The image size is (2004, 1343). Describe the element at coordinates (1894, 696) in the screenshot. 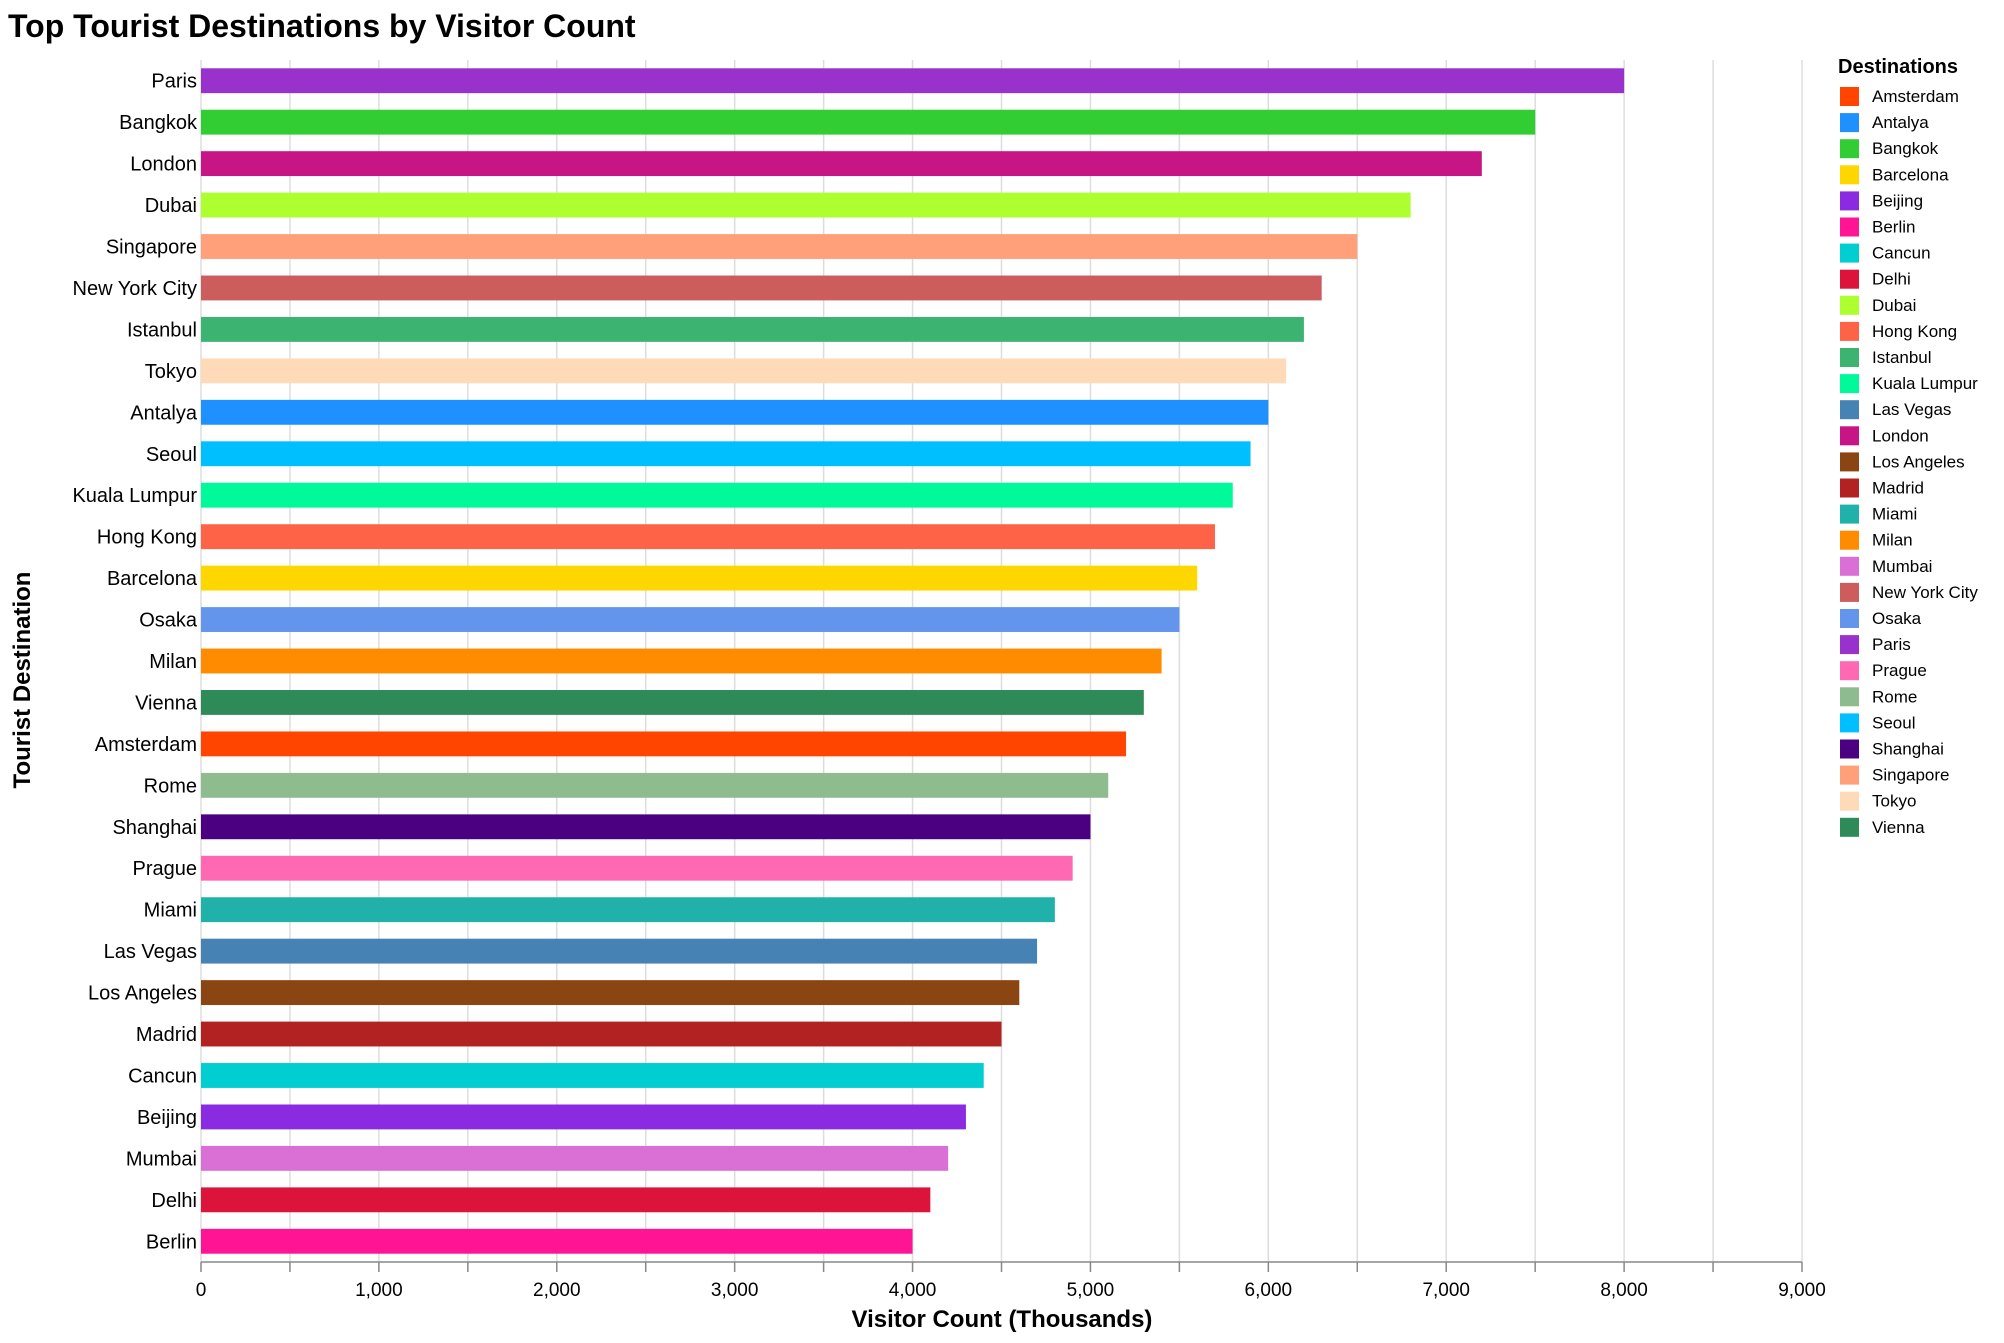

I see `legend-label: Rome` at that location.